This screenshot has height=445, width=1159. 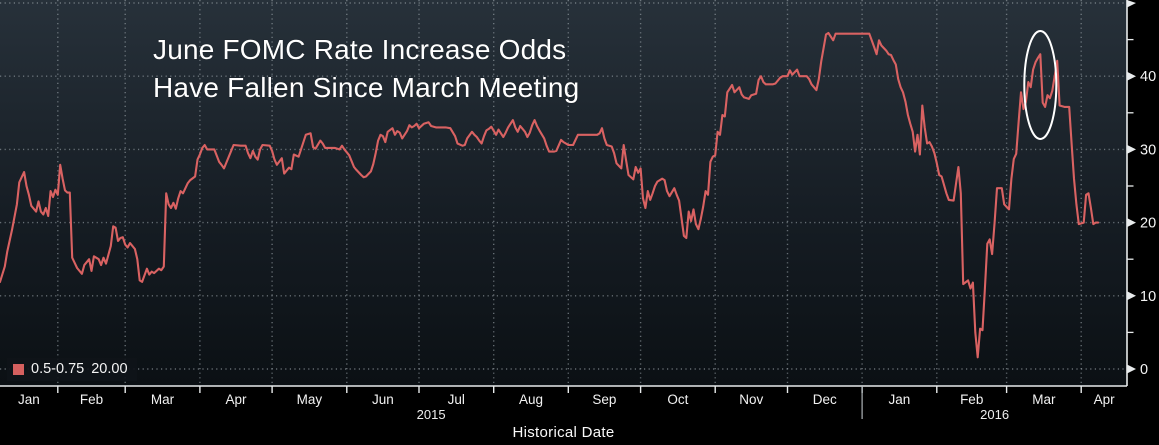 What do you see at coordinates (825, 399) in the screenshot?
I see `x-tick-label-month: Dec` at bounding box center [825, 399].